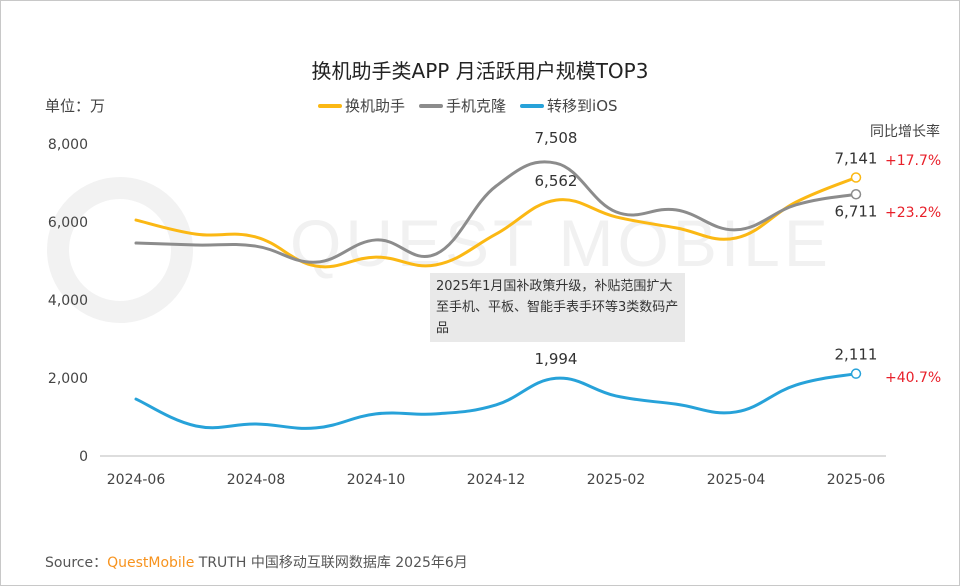 This screenshot has height=586, width=960. I want to click on source-rest: TRUTH 中国移动互联网数据库 2025年6月, so click(331, 563).